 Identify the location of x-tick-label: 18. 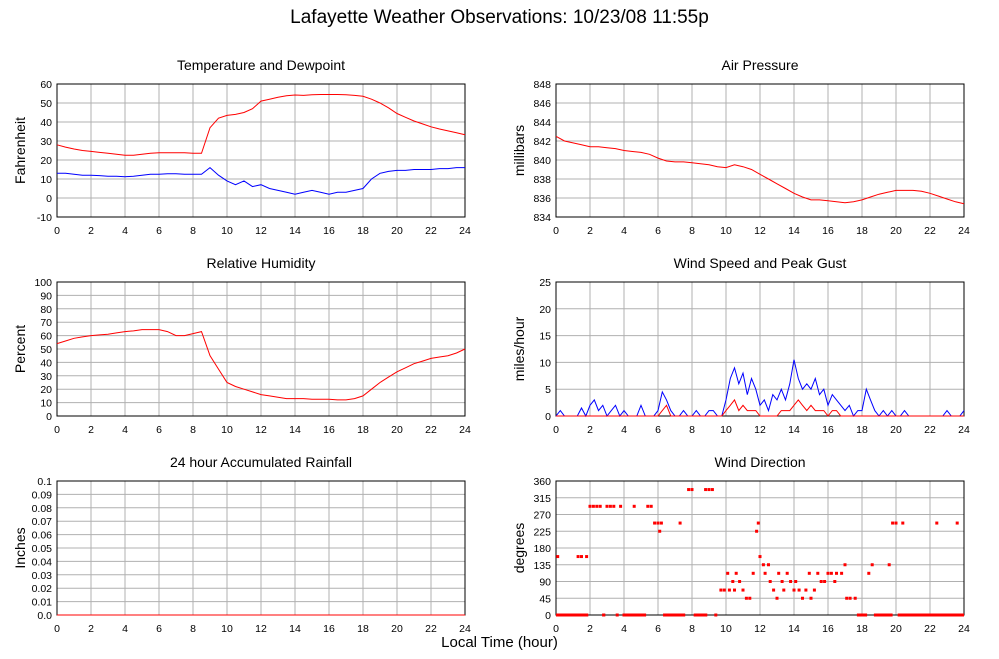
(363, 430).